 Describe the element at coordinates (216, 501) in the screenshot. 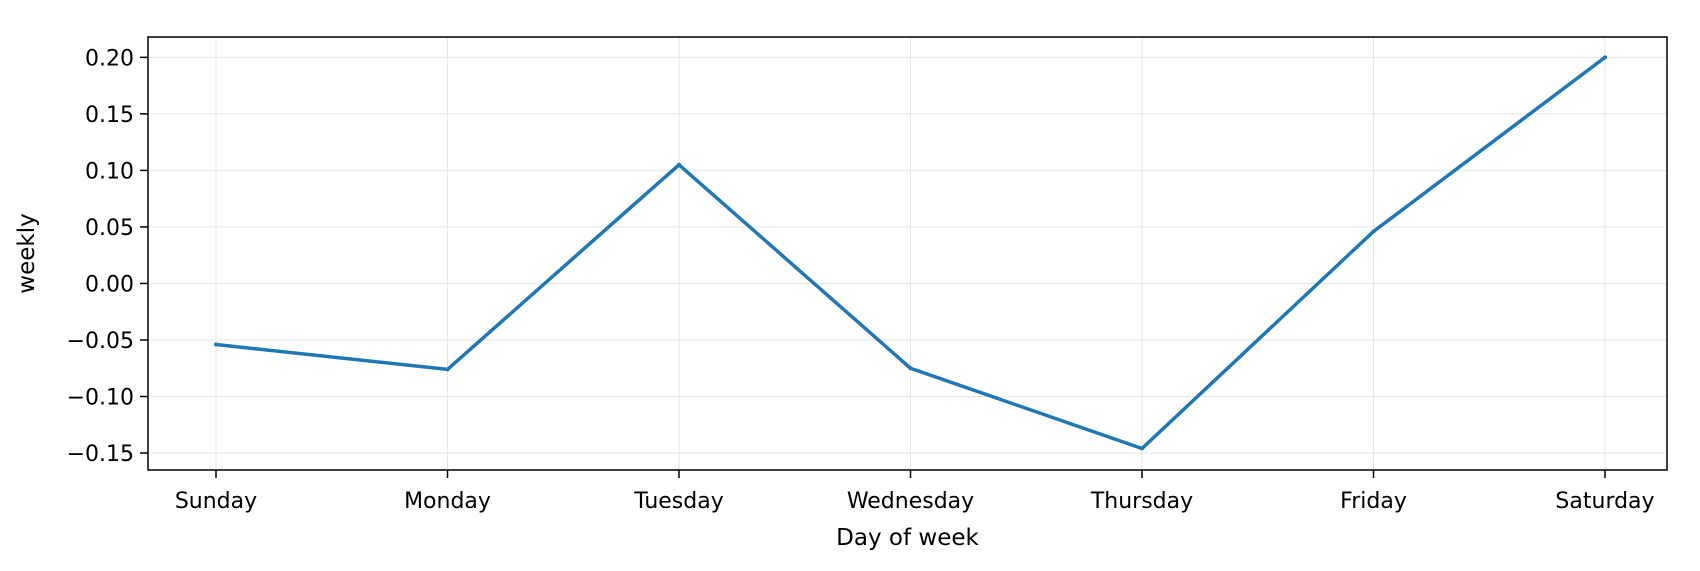

I see `x-tick-label: Sunday` at that location.